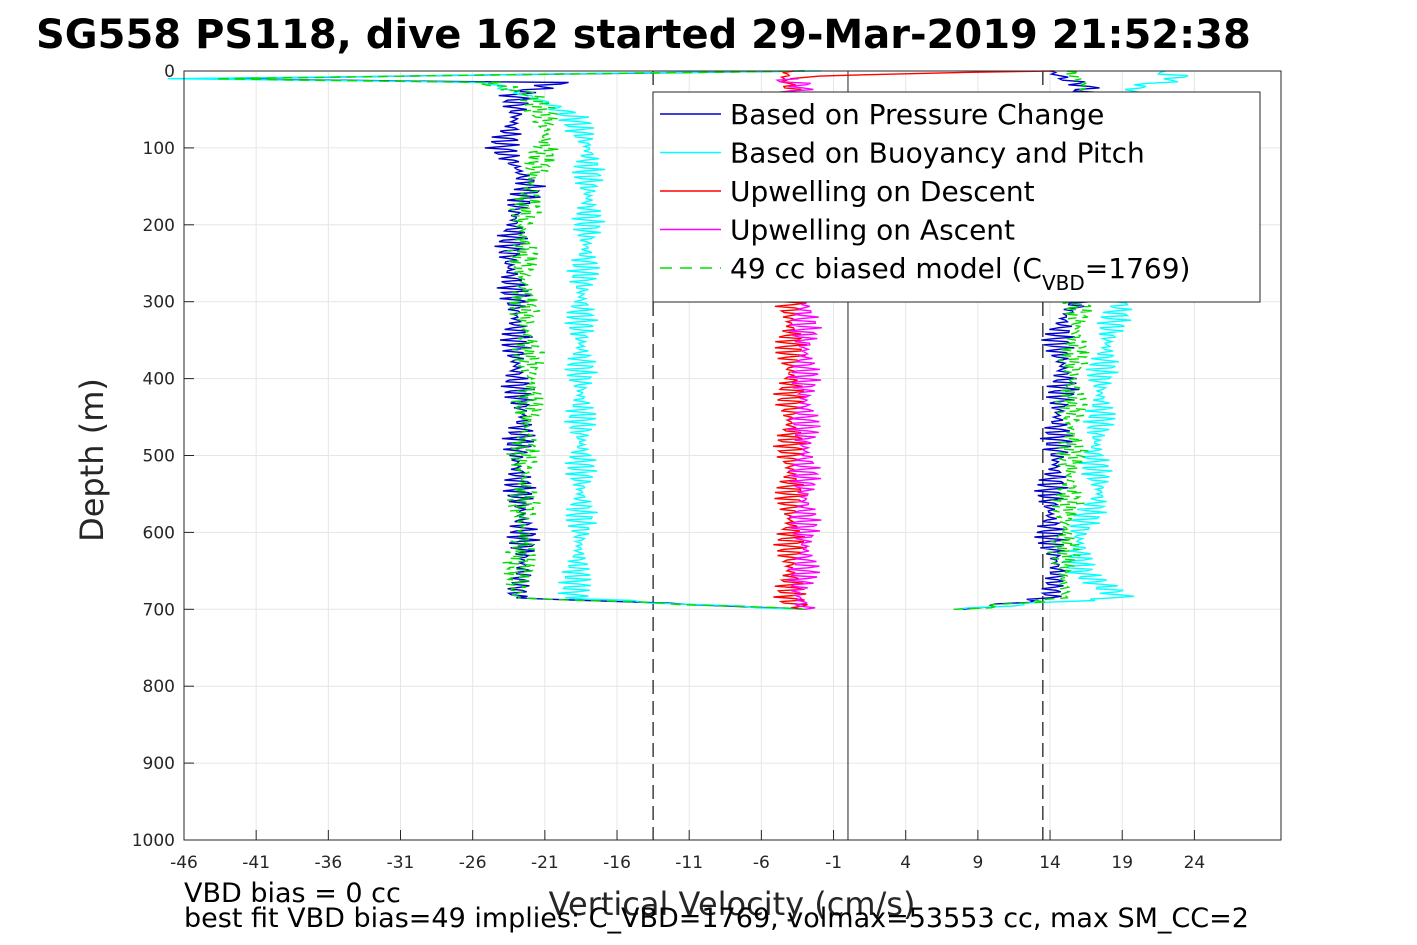  I want to click on x-tick-label: -1, so click(833, 863).